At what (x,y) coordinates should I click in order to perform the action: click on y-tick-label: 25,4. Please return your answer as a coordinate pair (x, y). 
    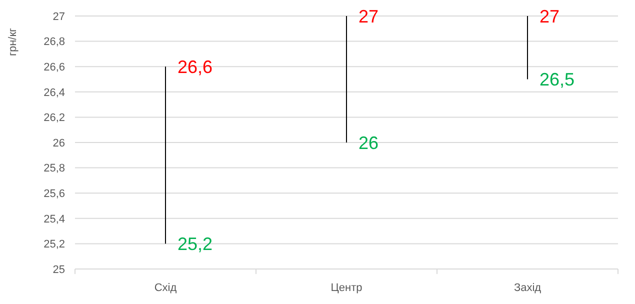
    Looking at the image, I should click on (54, 219).